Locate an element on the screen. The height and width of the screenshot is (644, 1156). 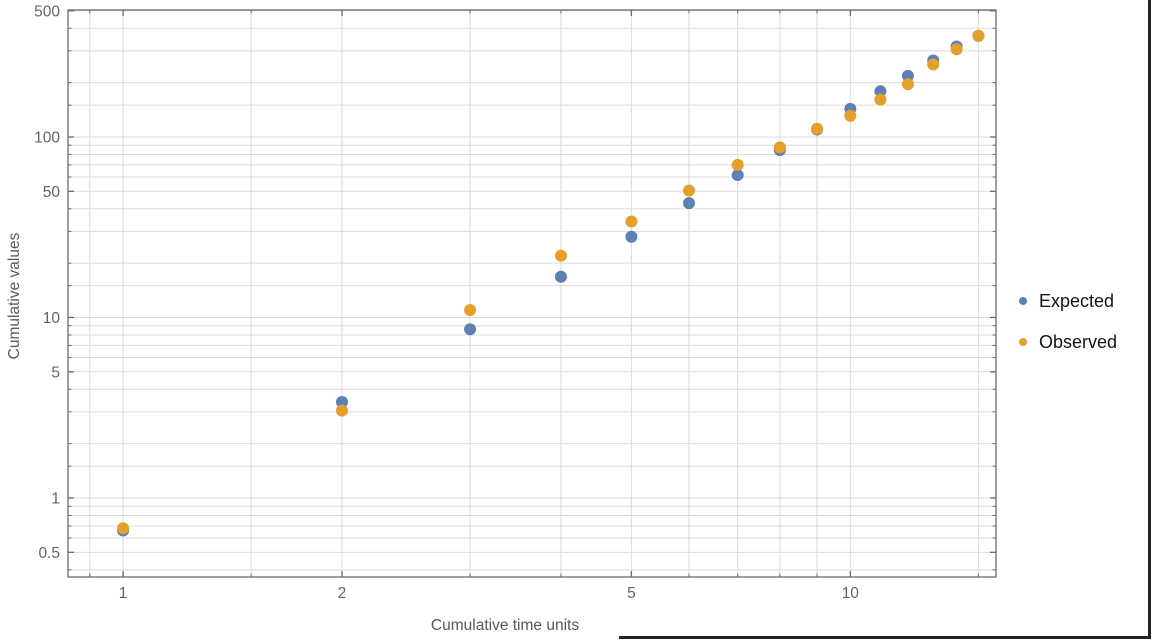
x-tick-label: 1 is located at coordinates (123, 593).